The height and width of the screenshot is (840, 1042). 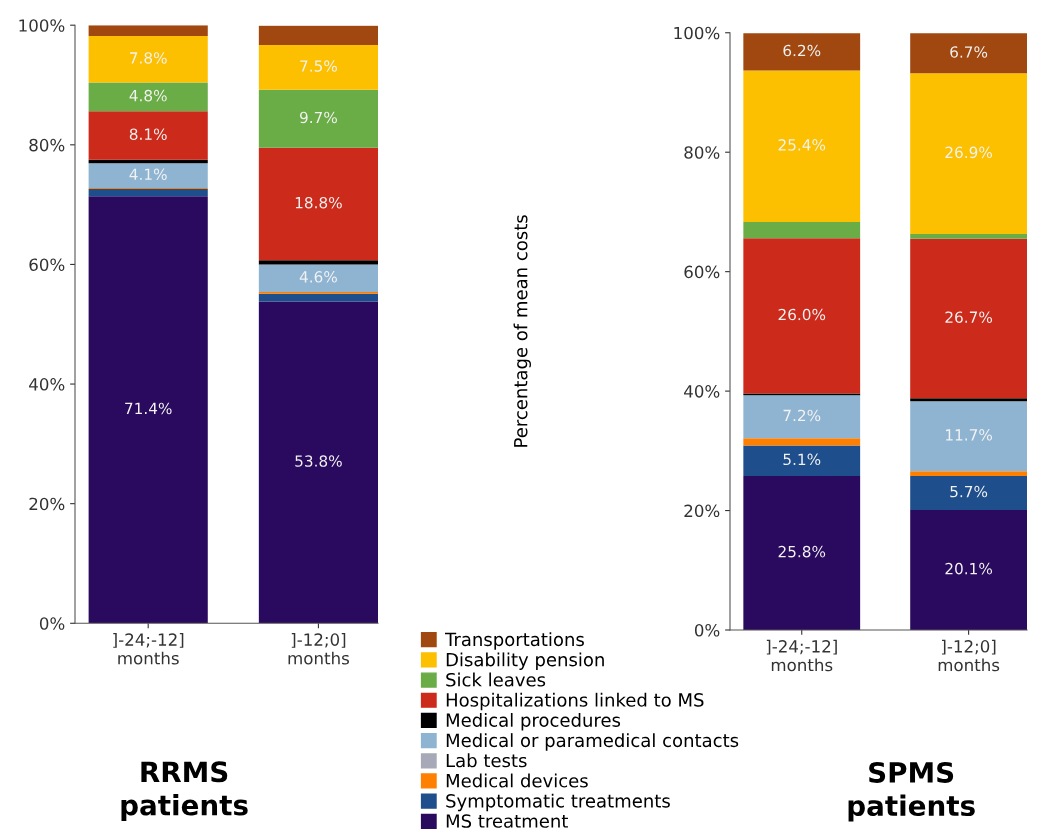 What do you see at coordinates (558, 802) in the screenshot?
I see `legend-label: Symptomatic treatments` at bounding box center [558, 802].